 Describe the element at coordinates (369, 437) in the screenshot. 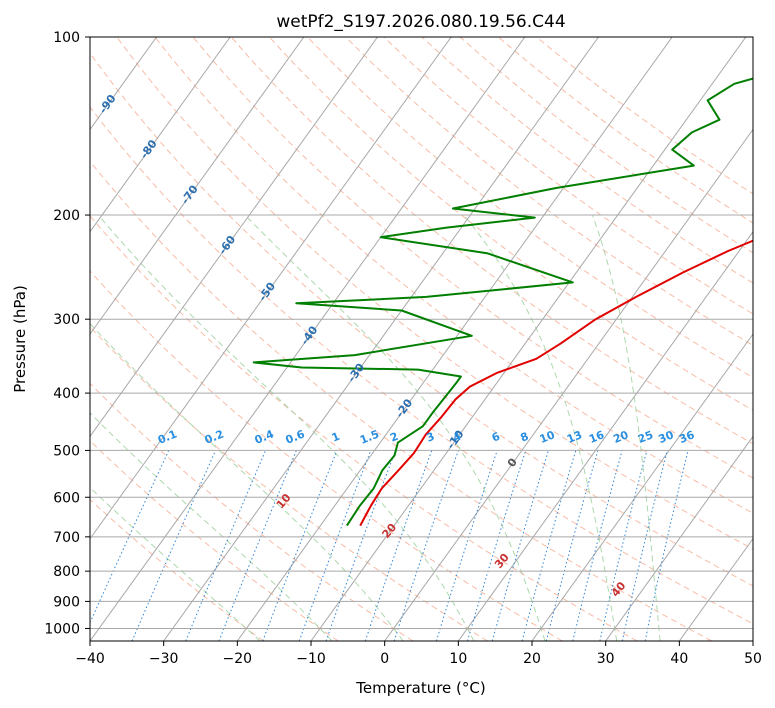

I see `mixing-ratio-label: 1.5` at that location.